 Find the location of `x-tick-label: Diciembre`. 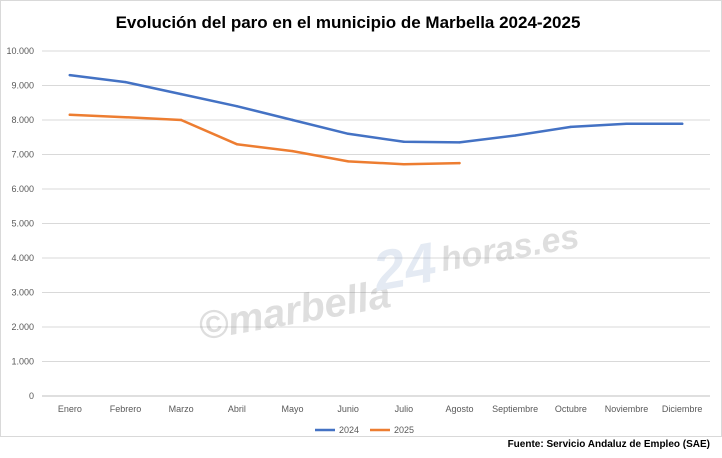

x-tick-label: Diciembre is located at coordinates (682, 409).